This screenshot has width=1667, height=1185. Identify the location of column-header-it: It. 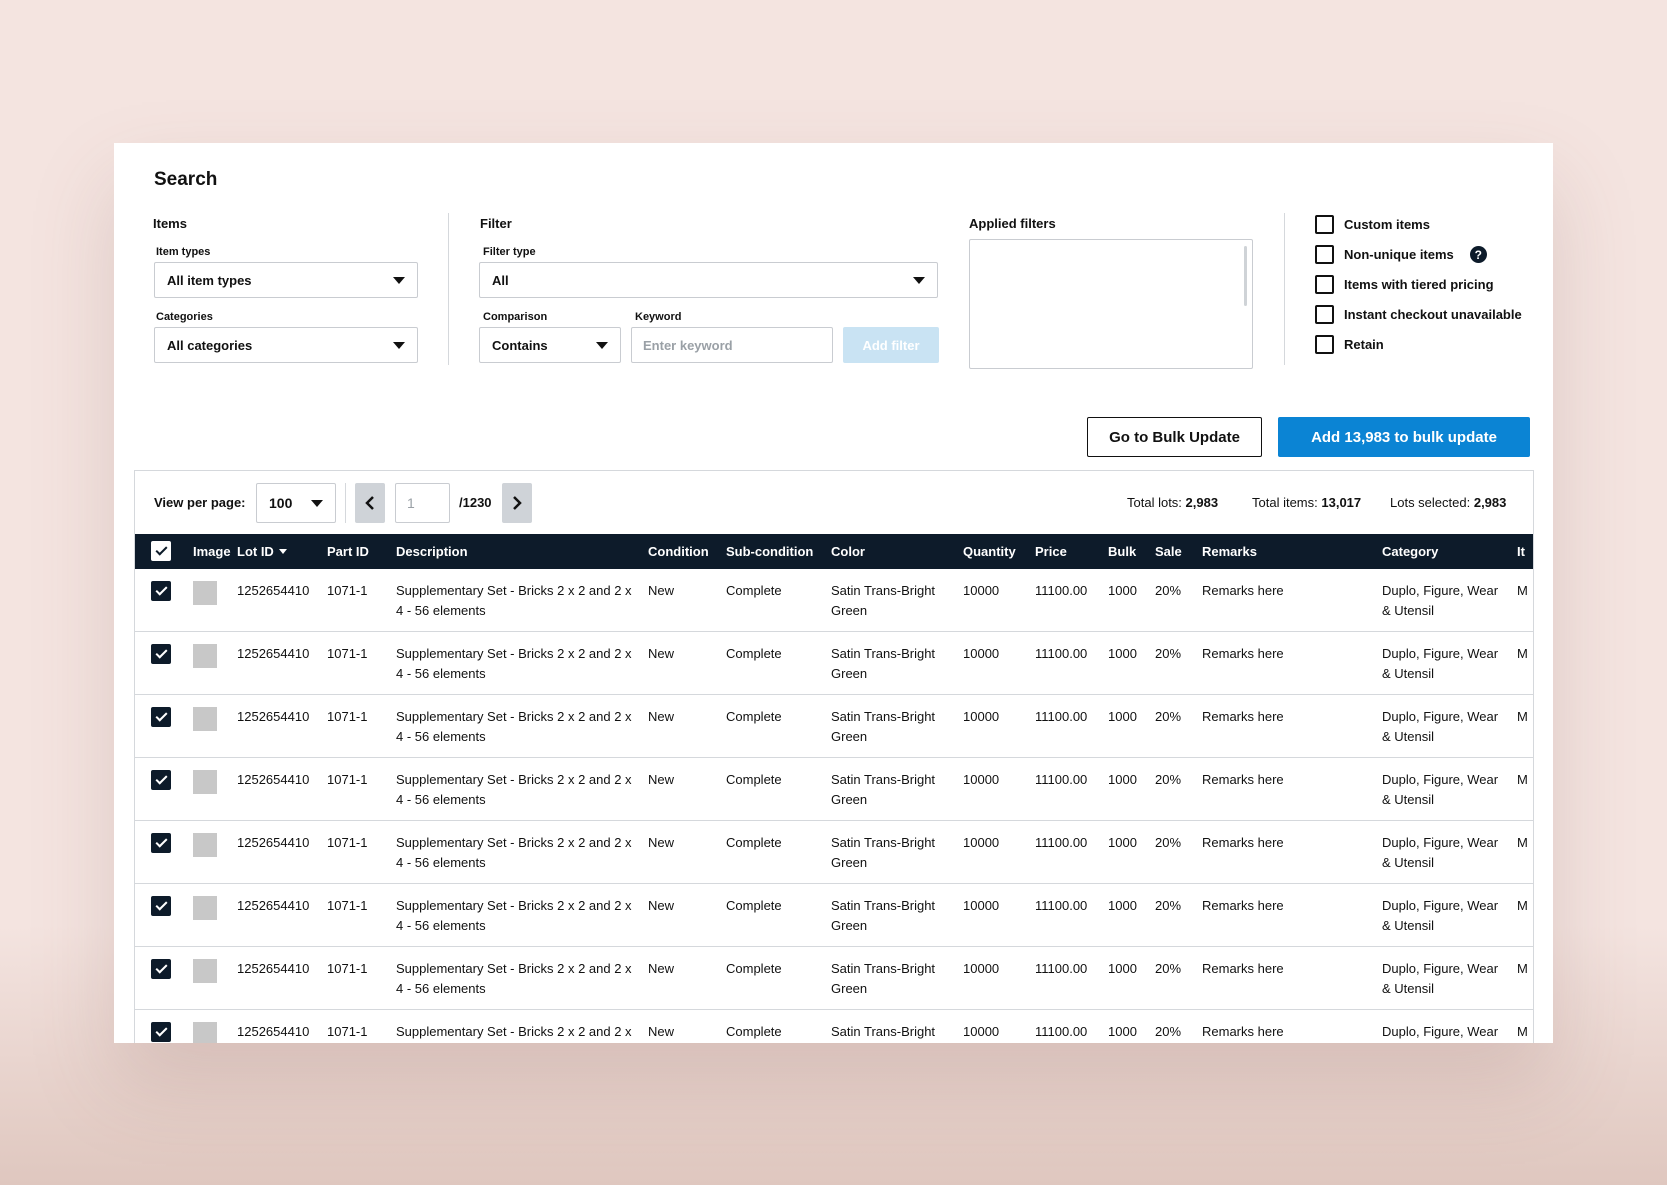
(1521, 551).